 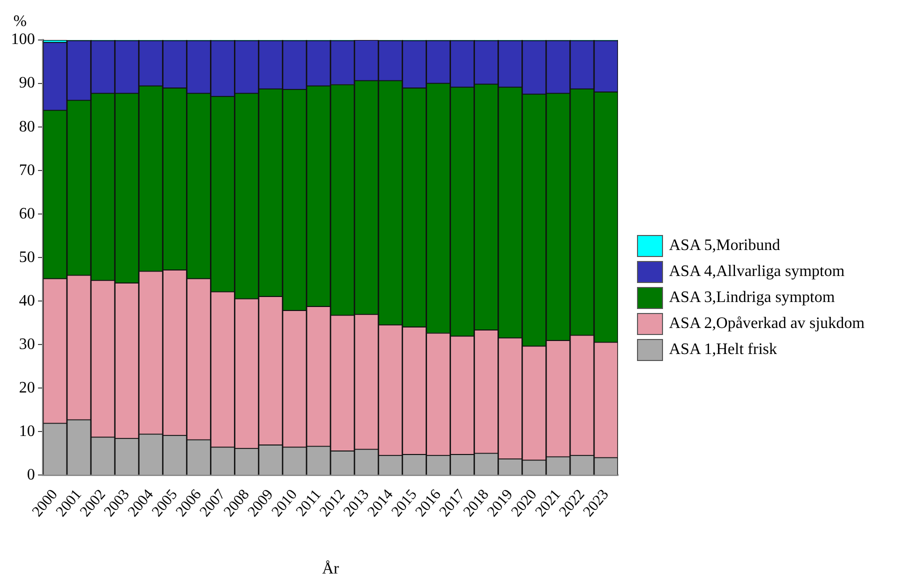 What do you see at coordinates (724, 246) in the screenshot?
I see `legend-label: ASA 5,Moribund` at bounding box center [724, 246].